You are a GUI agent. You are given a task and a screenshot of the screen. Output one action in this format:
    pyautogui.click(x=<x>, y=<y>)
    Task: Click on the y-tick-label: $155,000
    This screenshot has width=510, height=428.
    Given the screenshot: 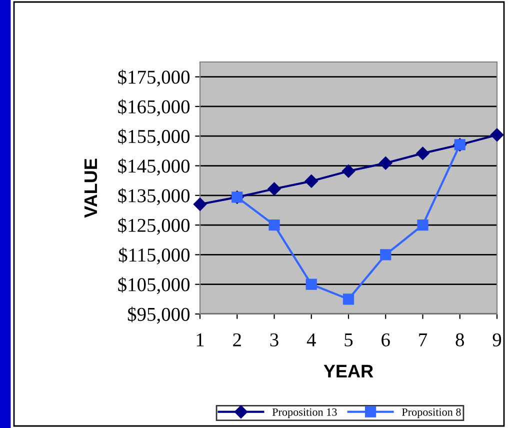 What is the action you would take?
    pyautogui.click(x=154, y=137)
    